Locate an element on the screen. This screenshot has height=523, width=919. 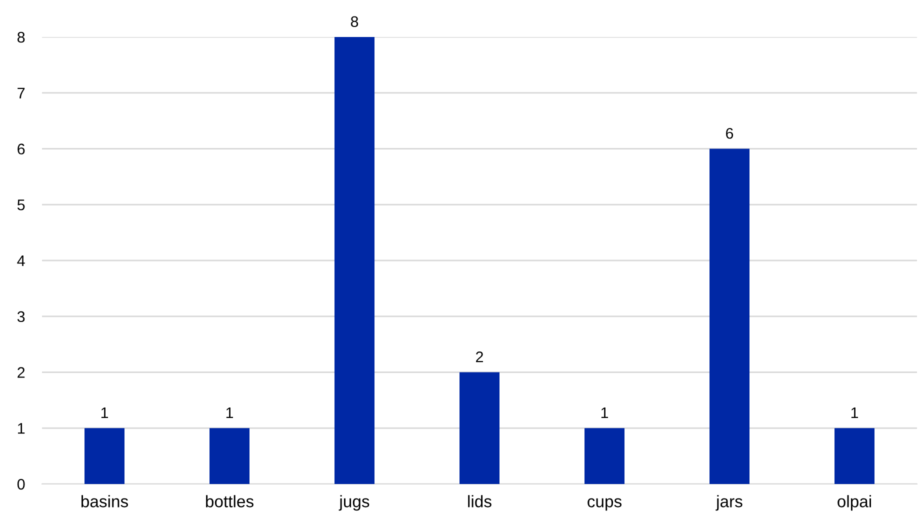
data-label: 6 is located at coordinates (730, 133).